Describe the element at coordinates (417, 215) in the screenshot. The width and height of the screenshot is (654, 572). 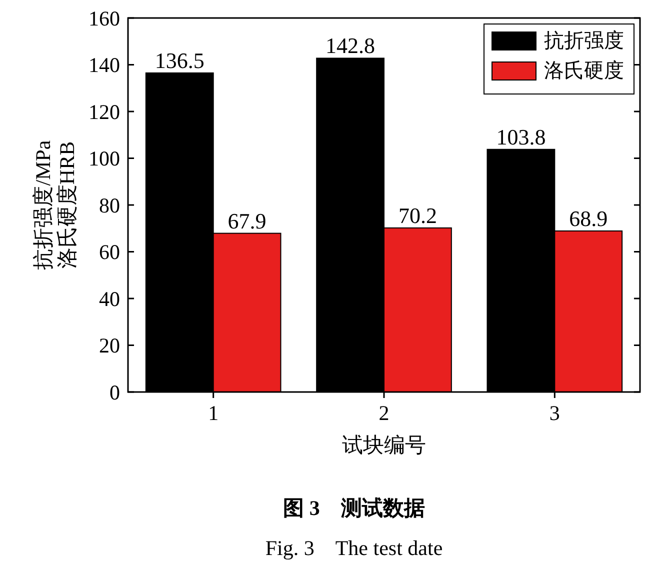
I see `data-label: 70.2` at that location.